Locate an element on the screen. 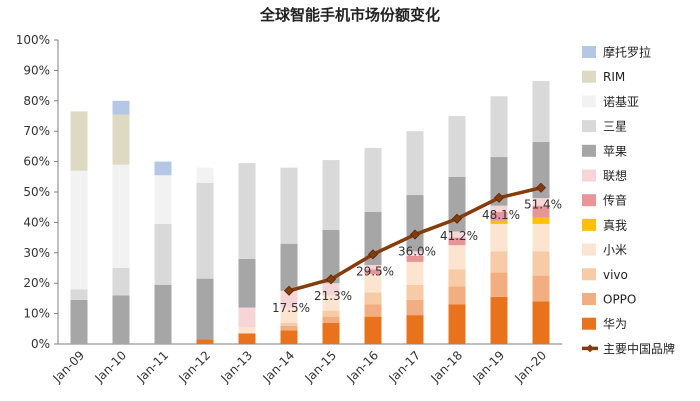 This screenshot has width=700, height=401. line-data-label: 29.5% is located at coordinates (375, 271).